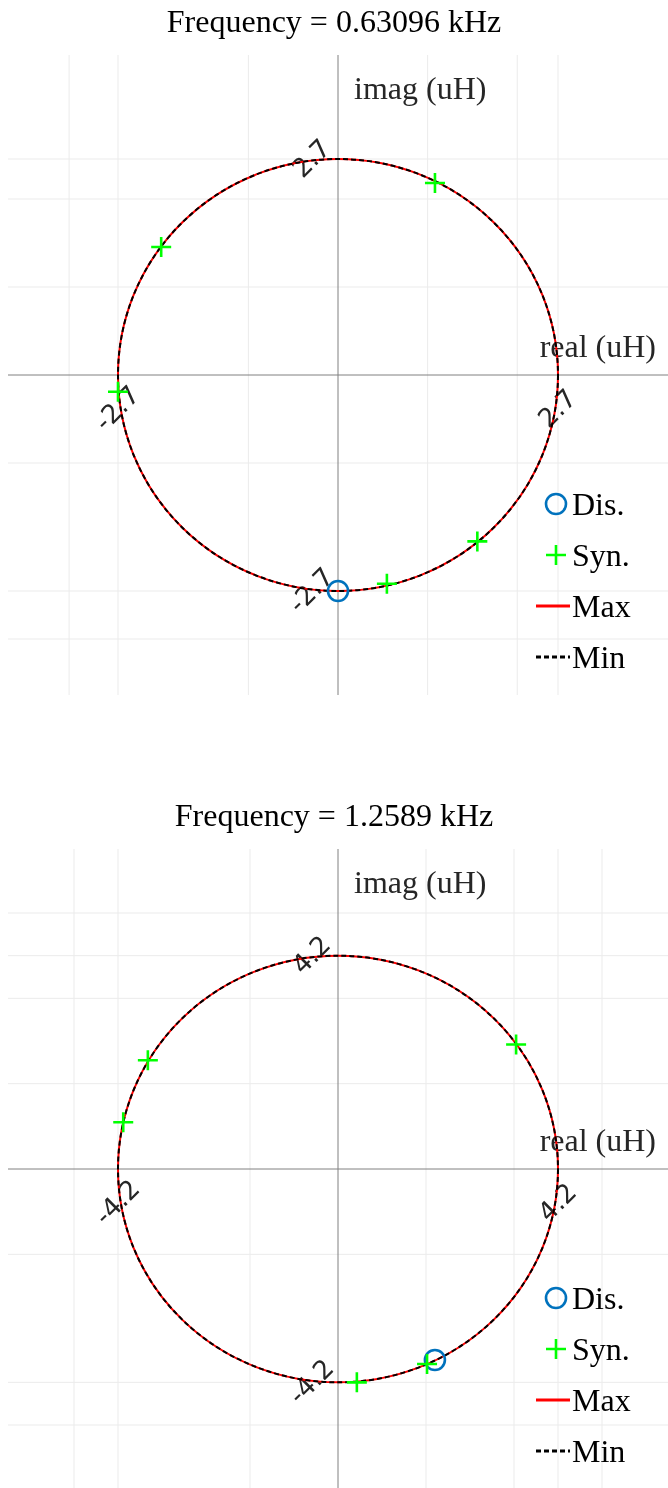 Image resolution: width=668 pixels, height=1488 pixels. I want to click on y-tick-label: 4.2, so click(311, 954).